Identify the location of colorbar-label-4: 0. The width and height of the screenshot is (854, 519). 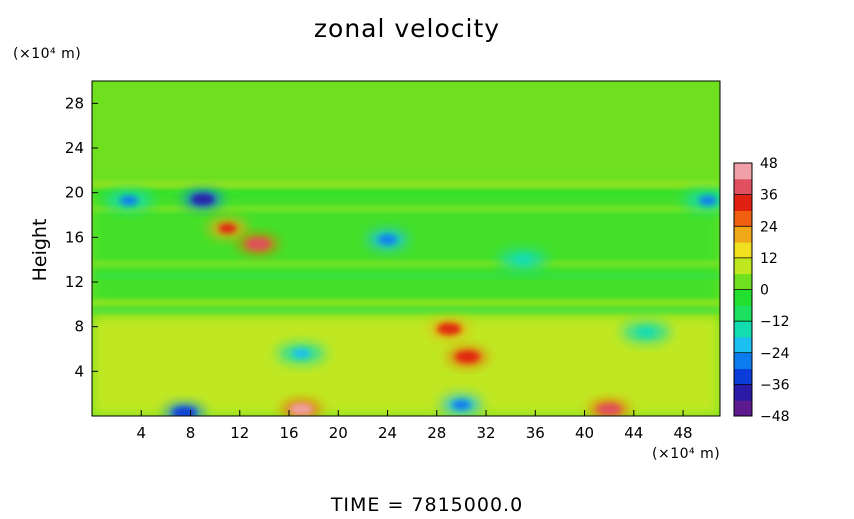
(764, 291).